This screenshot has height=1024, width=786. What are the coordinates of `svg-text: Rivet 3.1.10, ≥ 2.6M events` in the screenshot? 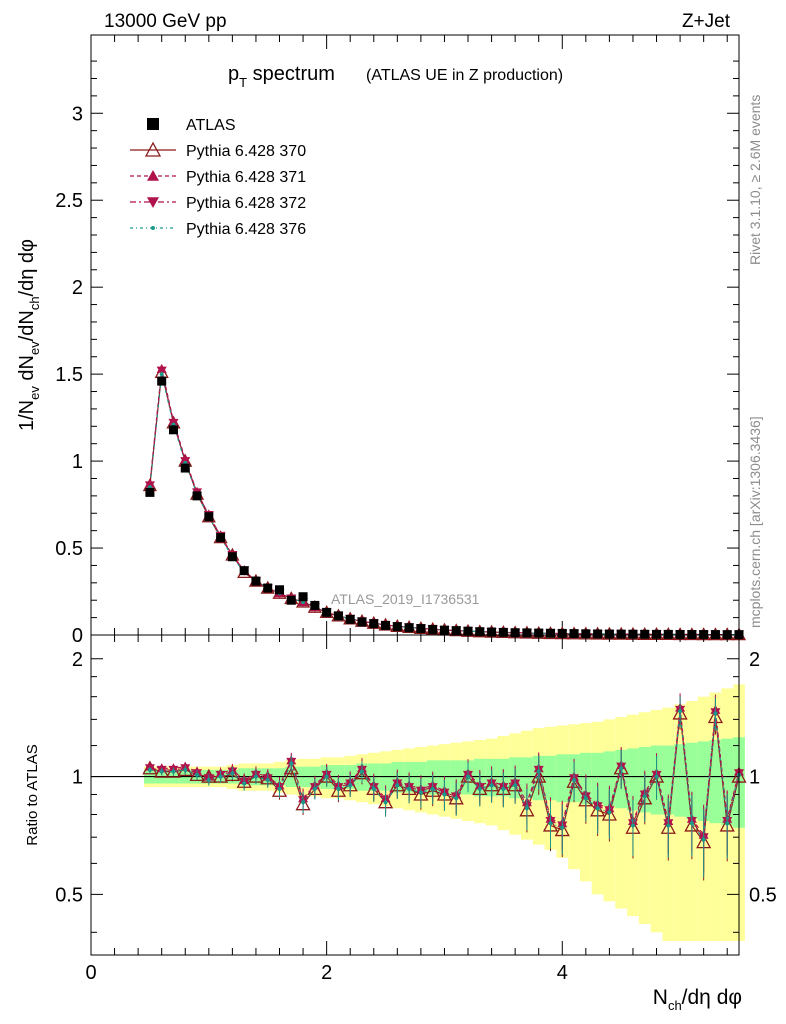 It's located at (755, 180).